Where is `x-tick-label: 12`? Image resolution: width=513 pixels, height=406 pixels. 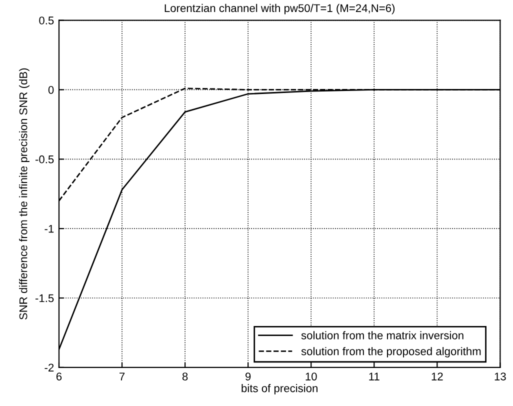 x-tick-label: 12 is located at coordinates (437, 376).